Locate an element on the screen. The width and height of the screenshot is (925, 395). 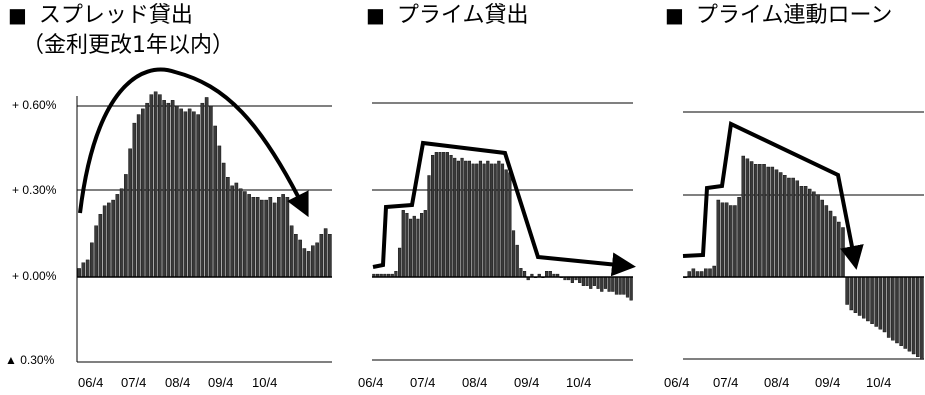
y-tick-label: + 0.00% is located at coordinates (34, 276).